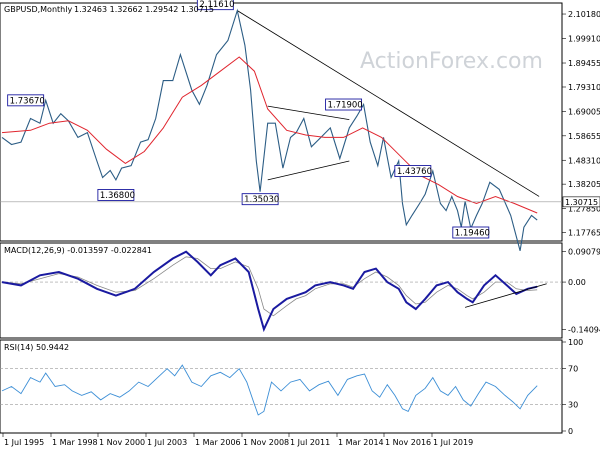  What do you see at coordinates (300, 202) in the screenshot?
I see `last-price-marker: 1.30715` at bounding box center [300, 202].